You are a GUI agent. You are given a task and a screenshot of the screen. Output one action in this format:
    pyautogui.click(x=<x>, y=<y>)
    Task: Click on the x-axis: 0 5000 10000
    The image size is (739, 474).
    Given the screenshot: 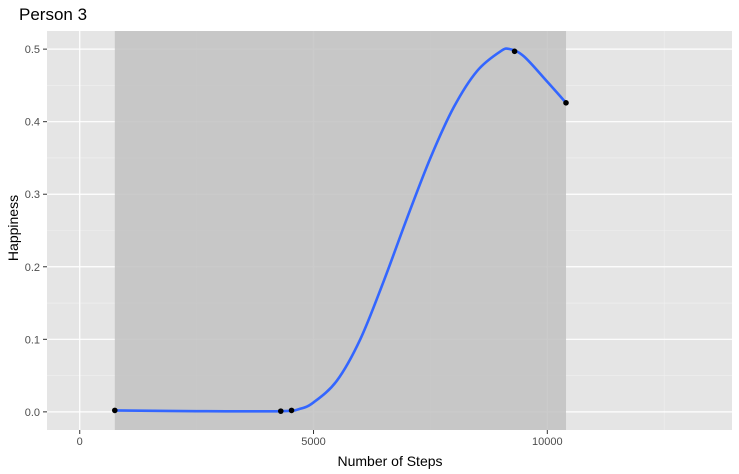 What is the action you would take?
    pyautogui.click(x=320, y=439)
    